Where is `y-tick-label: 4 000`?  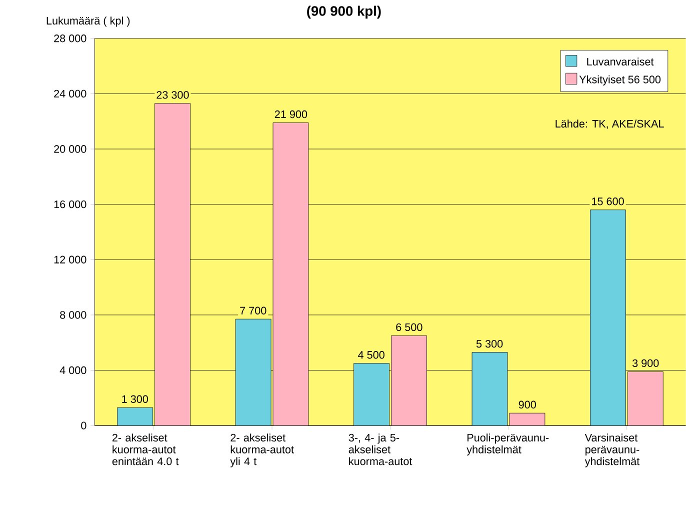 y-tick-label: 4 000 is located at coordinates (73, 370).